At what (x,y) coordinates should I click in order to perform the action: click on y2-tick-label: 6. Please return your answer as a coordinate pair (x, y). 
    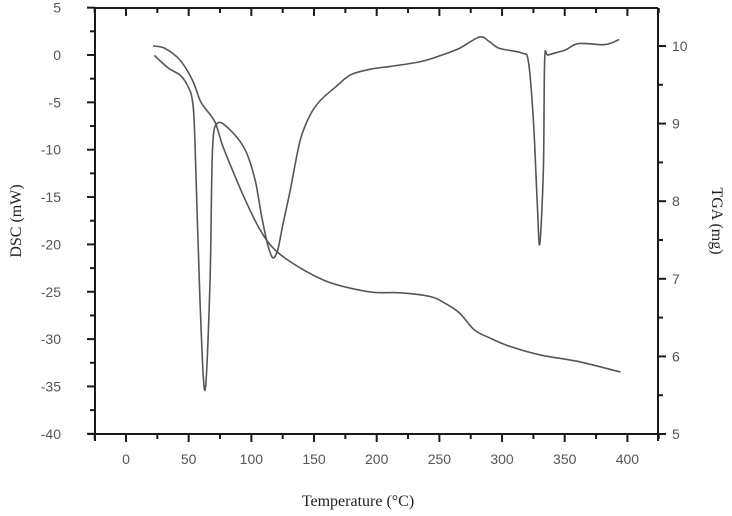
    Looking at the image, I should click on (676, 356).